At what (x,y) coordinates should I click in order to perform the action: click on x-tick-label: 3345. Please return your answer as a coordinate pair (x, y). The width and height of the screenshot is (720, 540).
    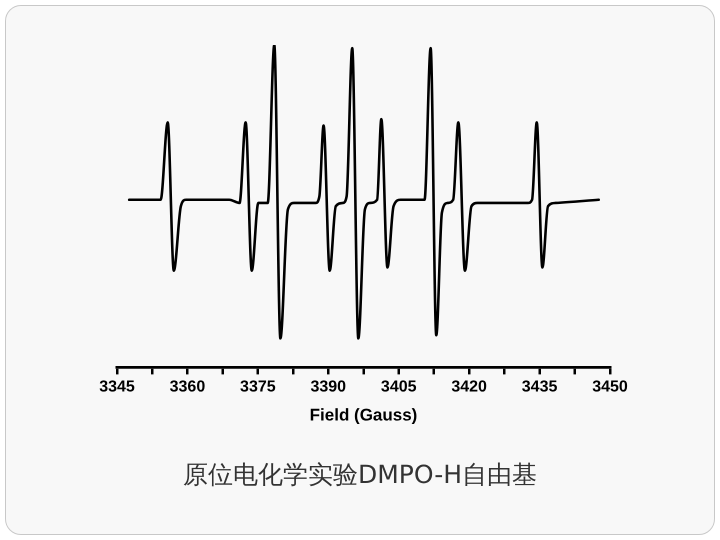
    Looking at the image, I should click on (117, 387).